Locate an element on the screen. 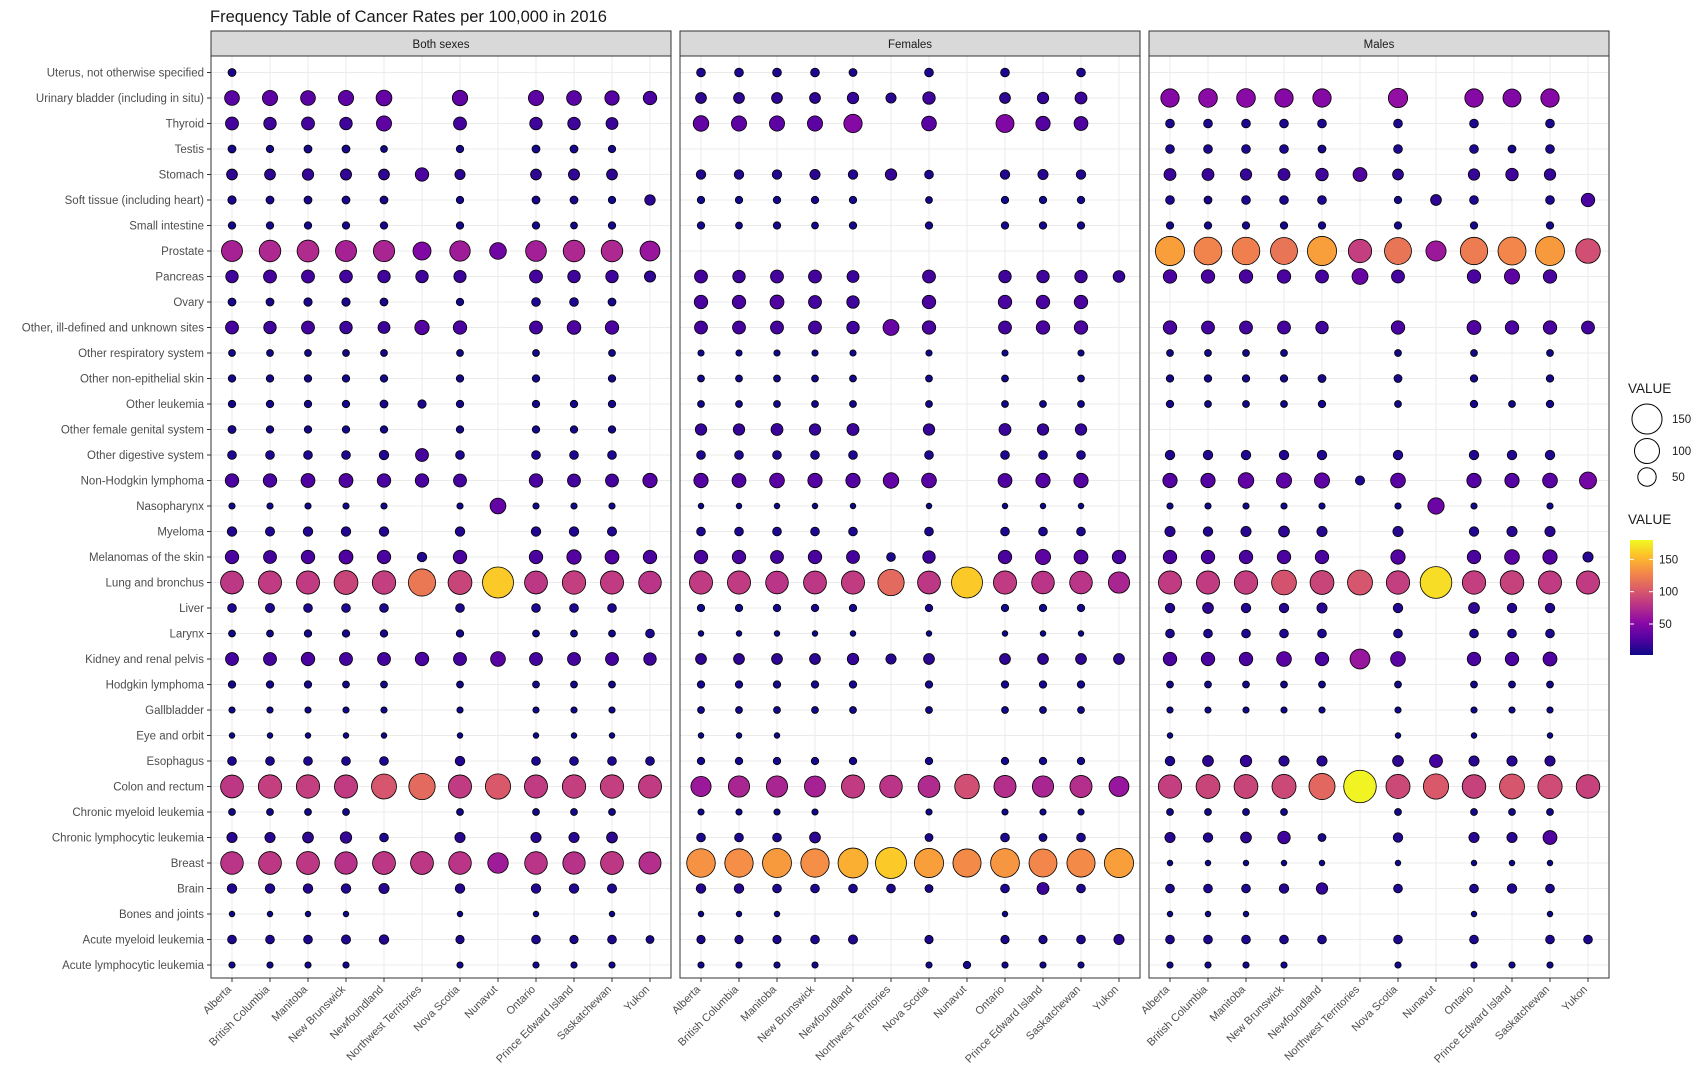 The height and width of the screenshot is (1085, 1701). data-point-soft-tissue-including-heart-alberta is located at coordinates (1170, 200).